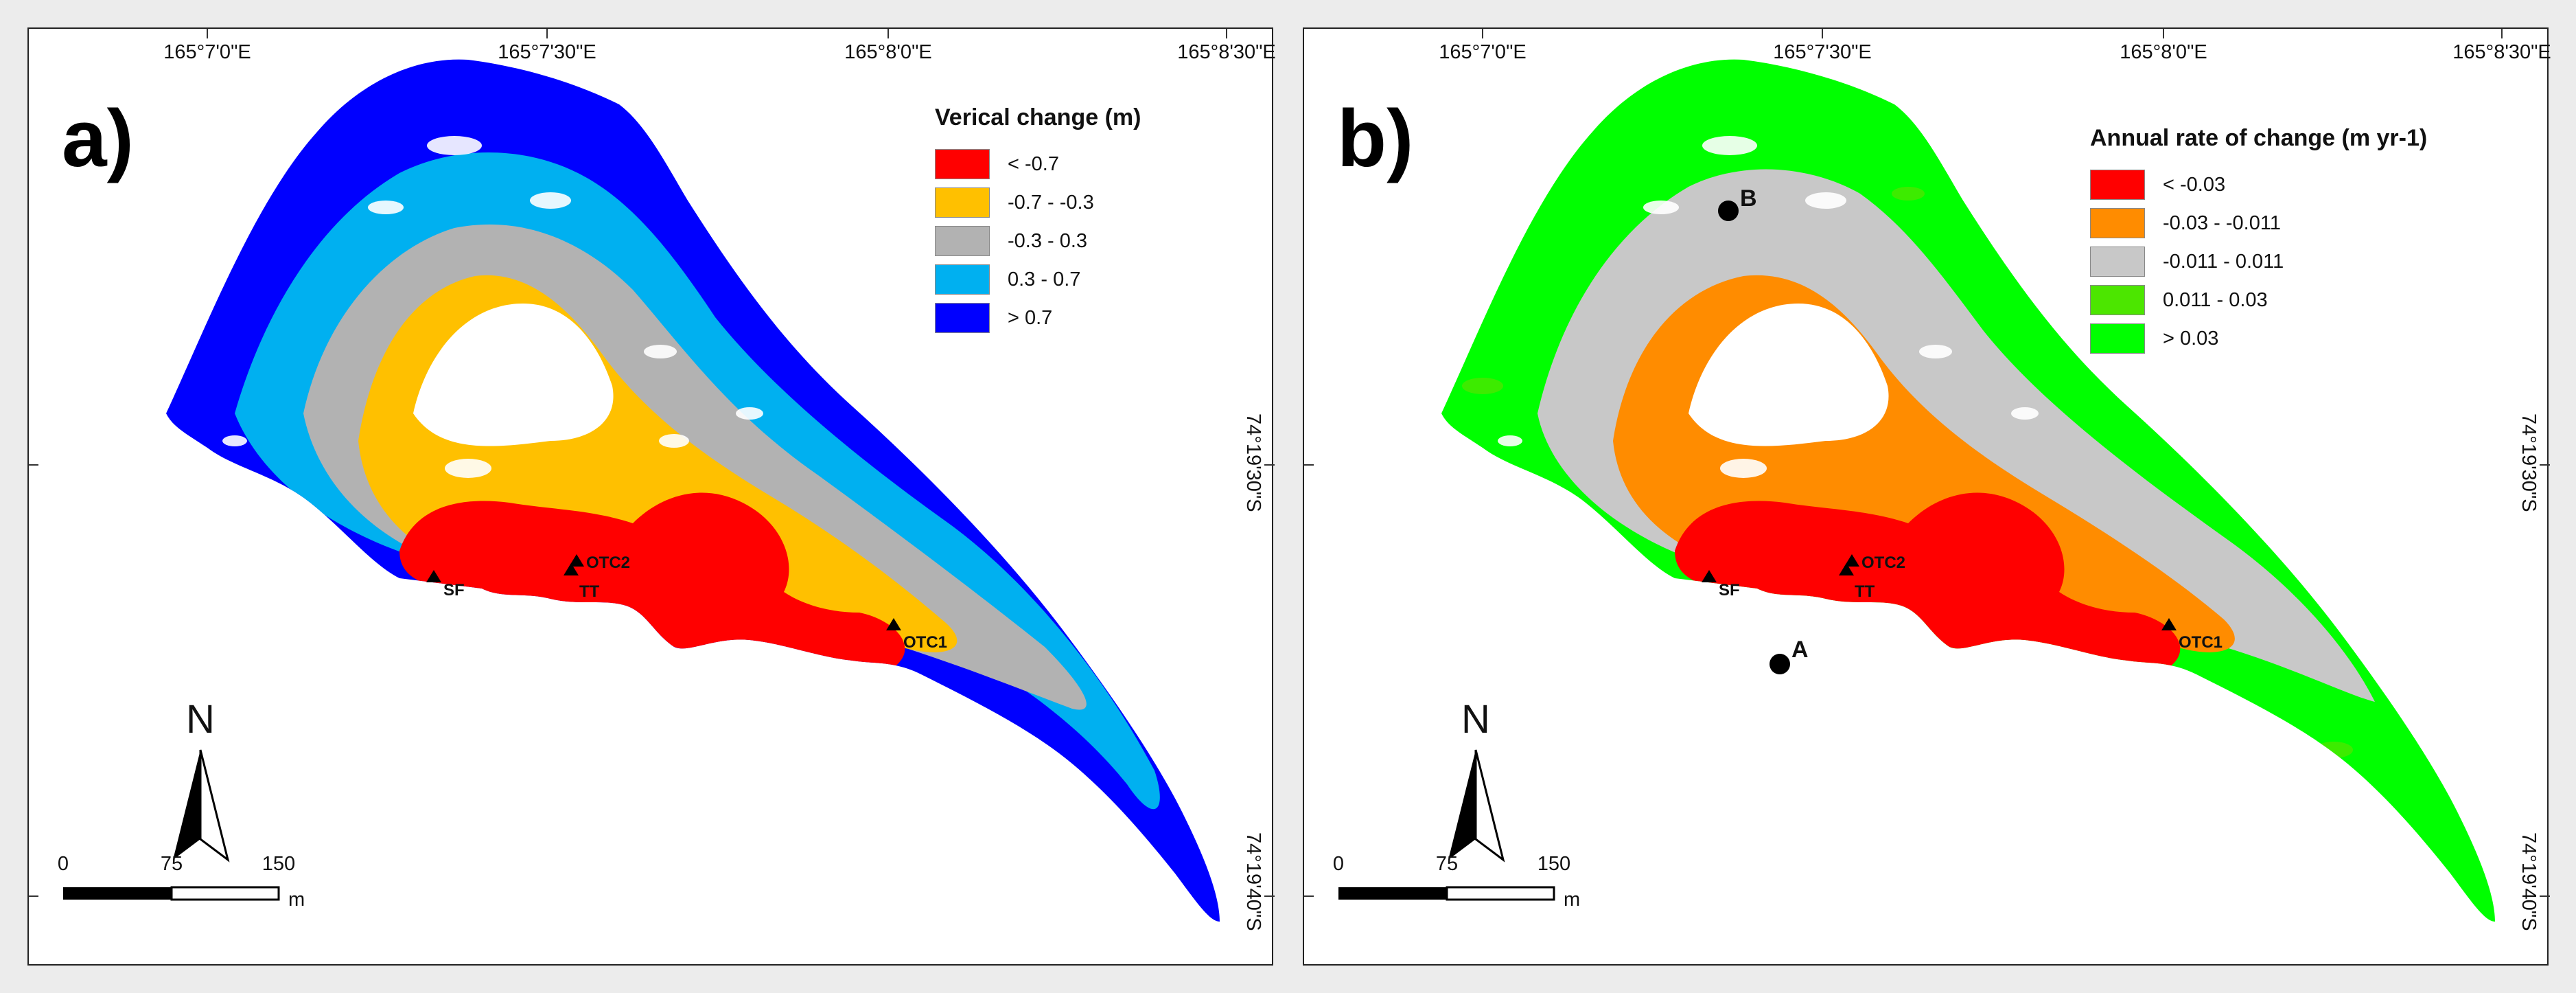  I want to click on legend-item: 0.3 - 0.7, so click(1038, 279).